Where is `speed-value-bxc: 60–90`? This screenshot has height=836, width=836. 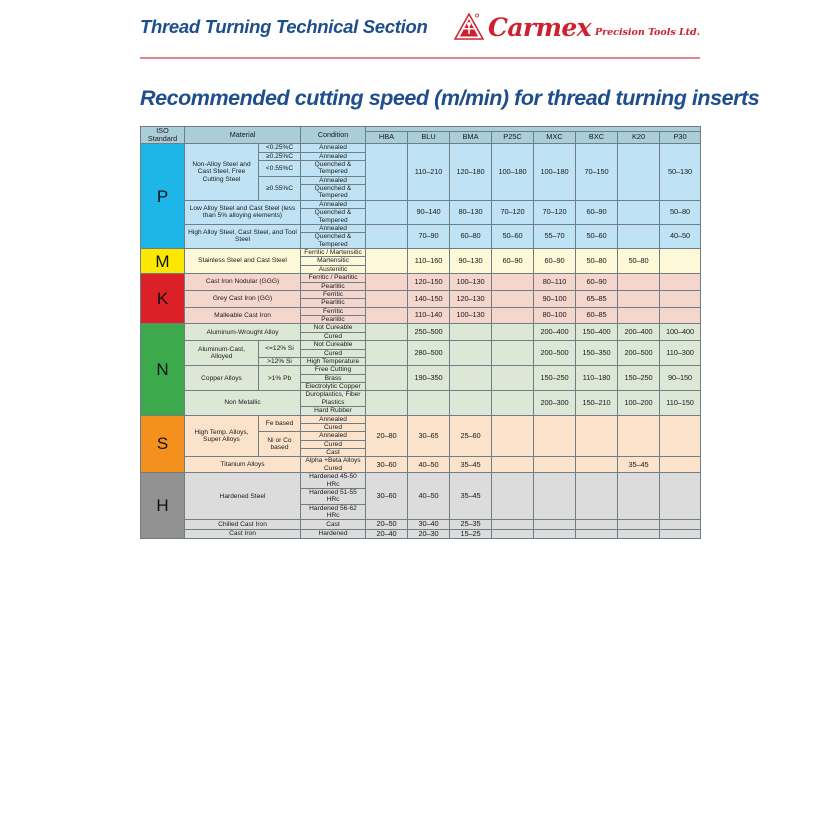 speed-value-bxc: 60–90 is located at coordinates (597, 212).